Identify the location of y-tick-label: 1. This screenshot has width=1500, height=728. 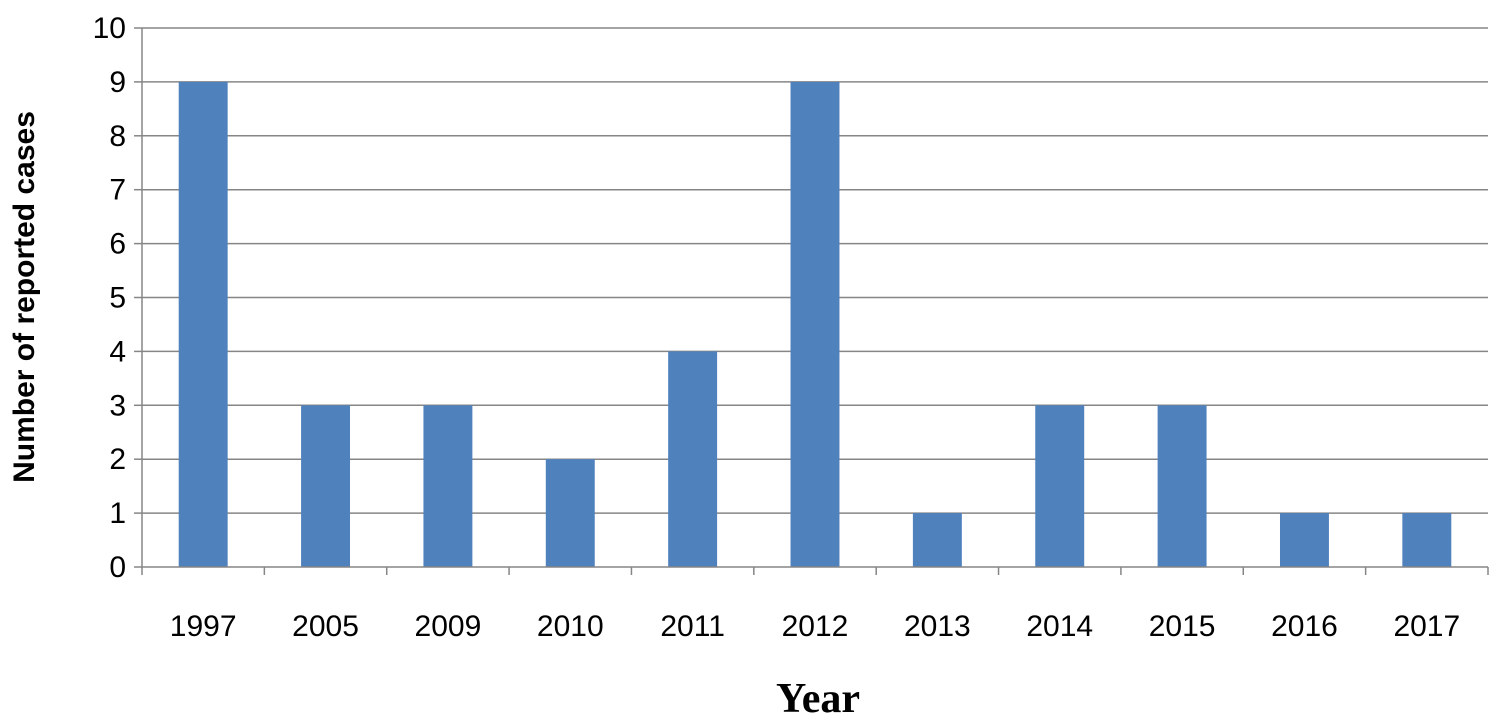
(117, 513).